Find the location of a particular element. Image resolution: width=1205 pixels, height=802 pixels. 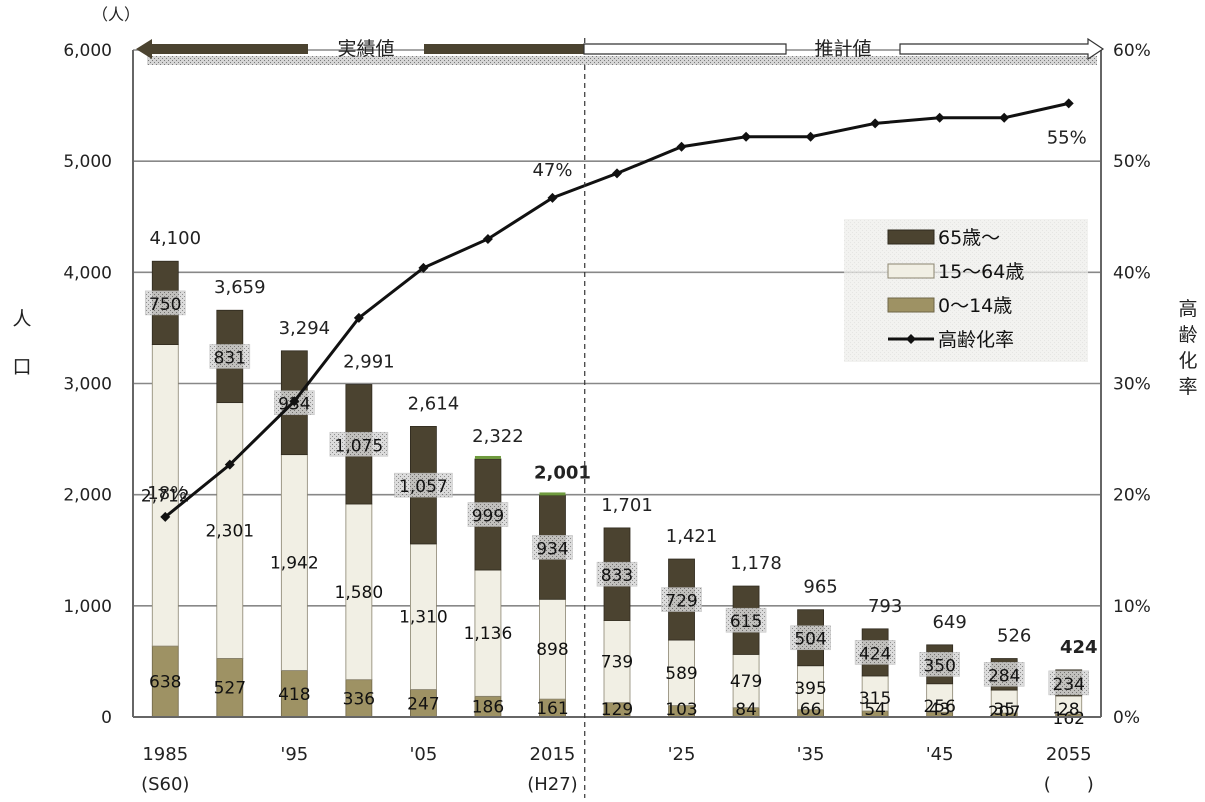

value-label-0-14: 336 is located at coordinates (359, 699).